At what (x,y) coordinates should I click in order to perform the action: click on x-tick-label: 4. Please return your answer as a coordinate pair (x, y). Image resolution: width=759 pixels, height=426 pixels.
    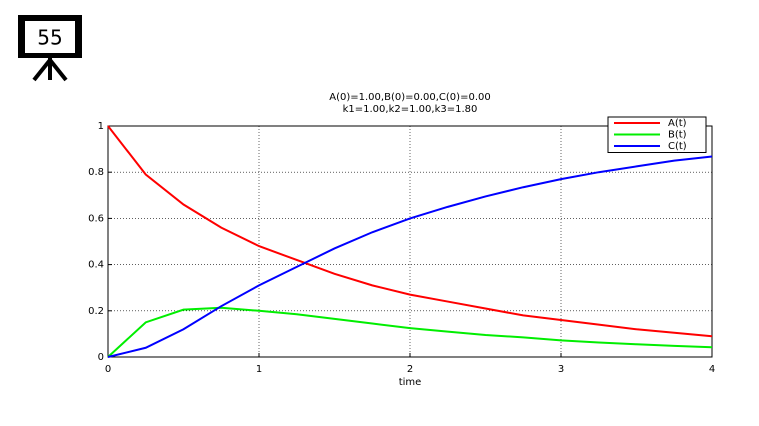
    Looking at the image, I should click on (712, 369).